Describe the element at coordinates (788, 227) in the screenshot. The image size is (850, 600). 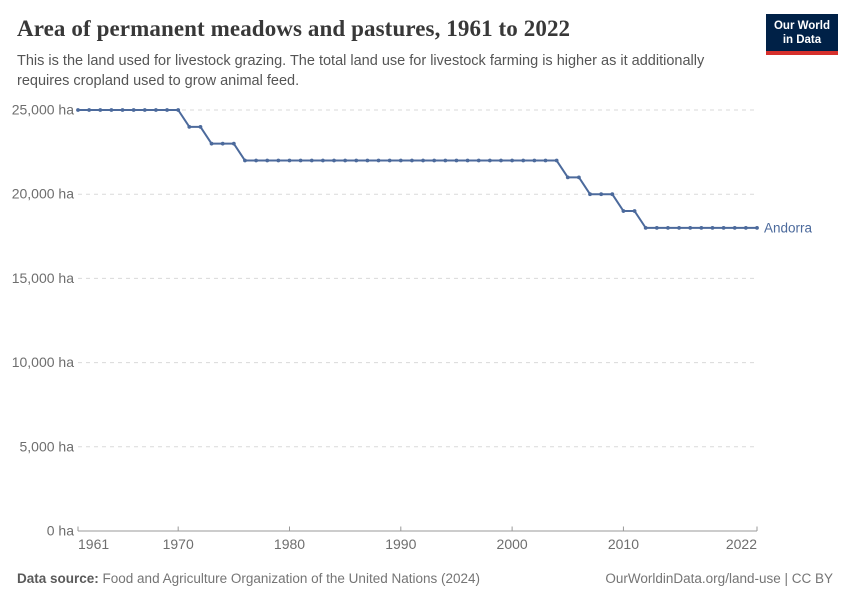
I see `series-entity-label: Andorra` at that location.